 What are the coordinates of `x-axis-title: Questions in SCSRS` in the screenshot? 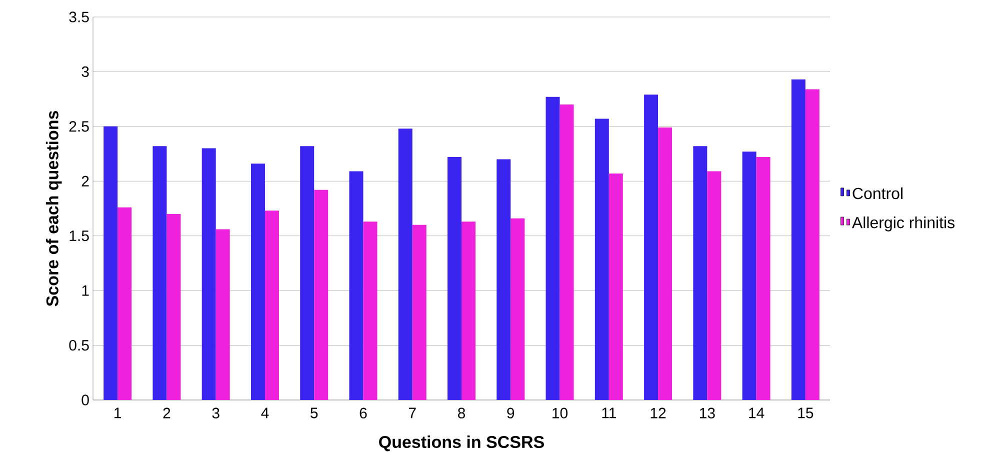 It's located at (461, 444).